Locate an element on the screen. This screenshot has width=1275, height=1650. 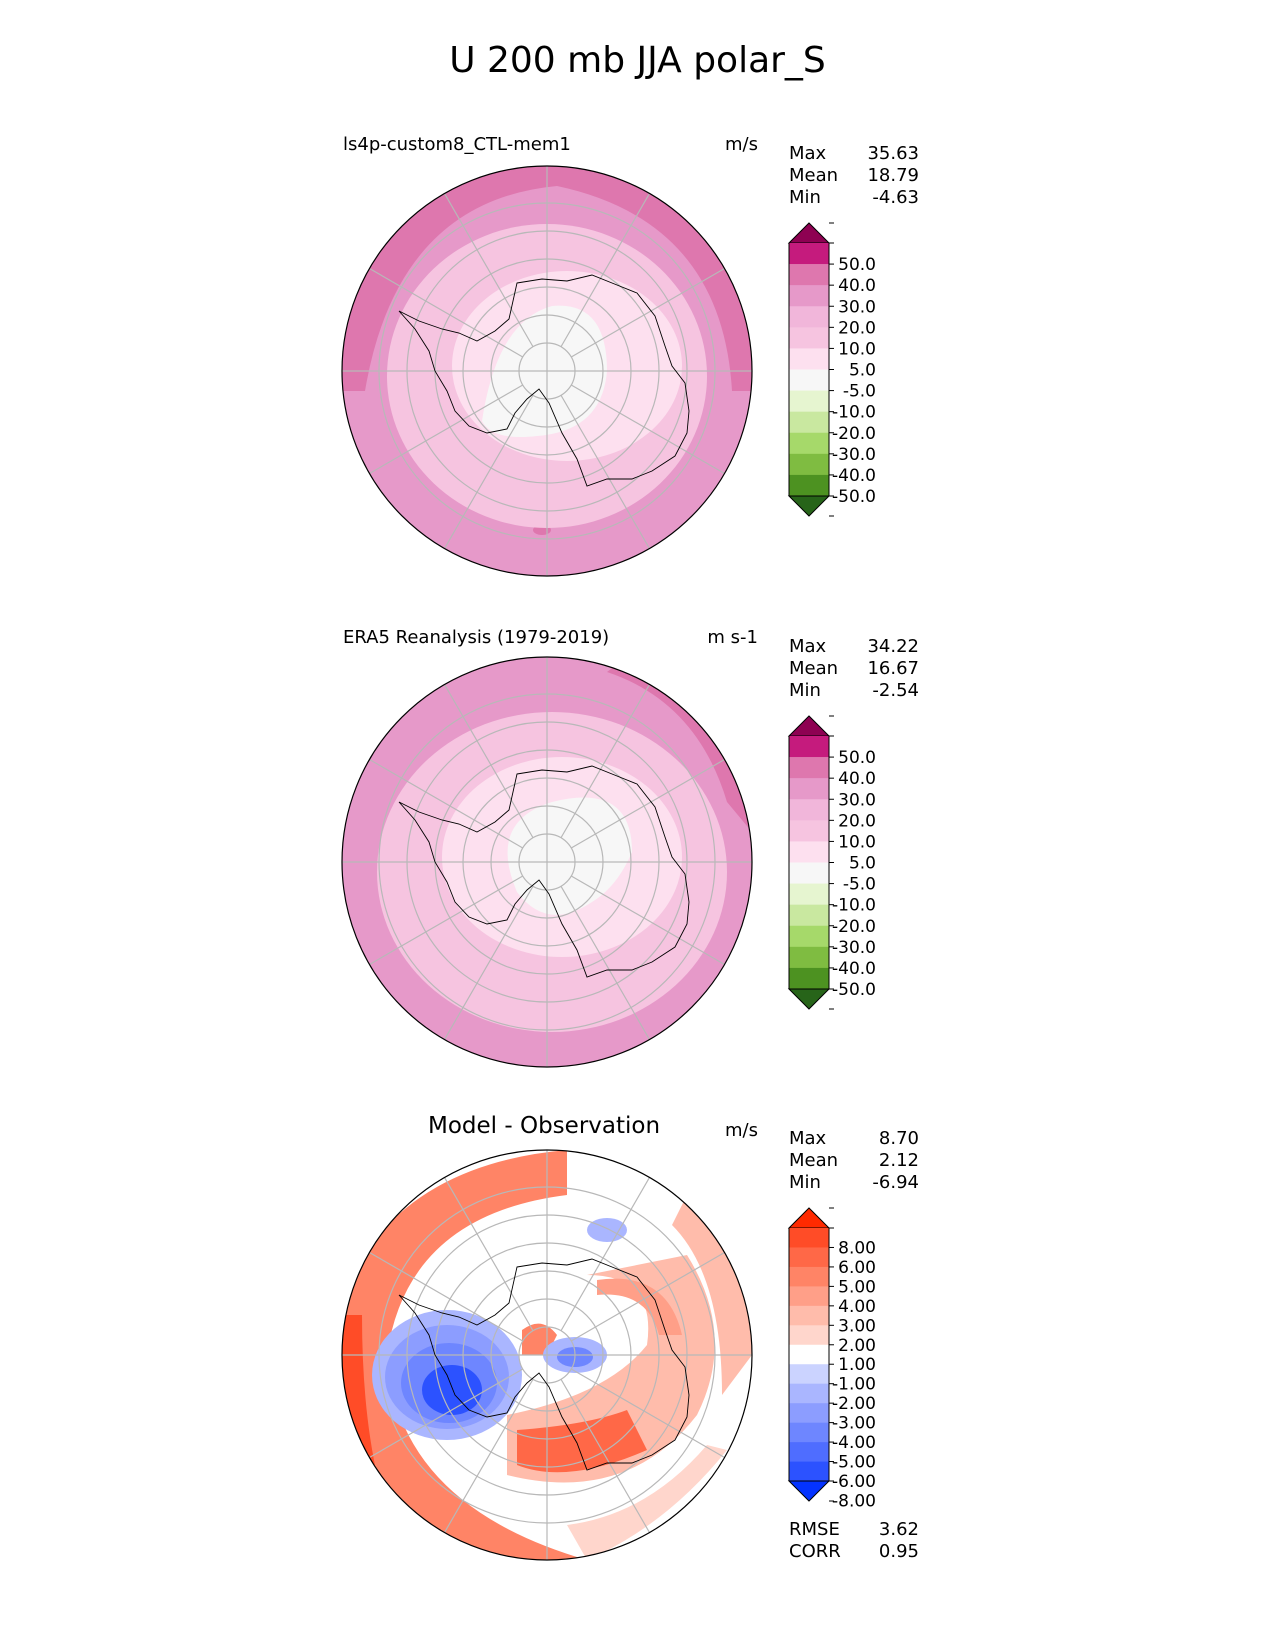
panel-1-title: ls4p-custom8_CTL-mem1 is located at coordinates (457, 144).